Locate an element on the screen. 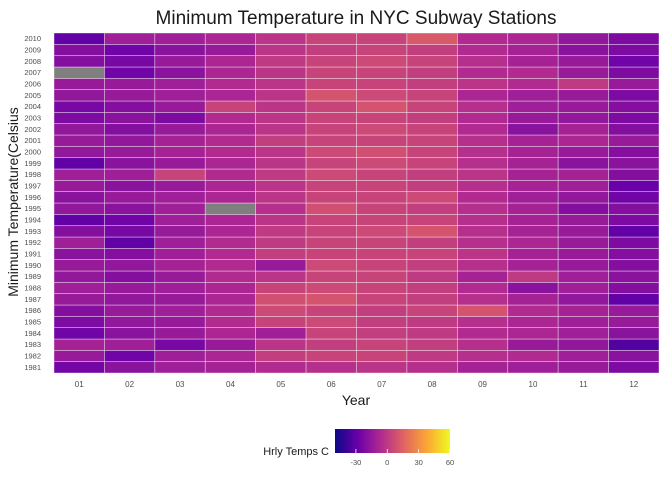 This screenshot has height=485, width=672. y-tick-label: 1999 is located at coordinates (32, 163).